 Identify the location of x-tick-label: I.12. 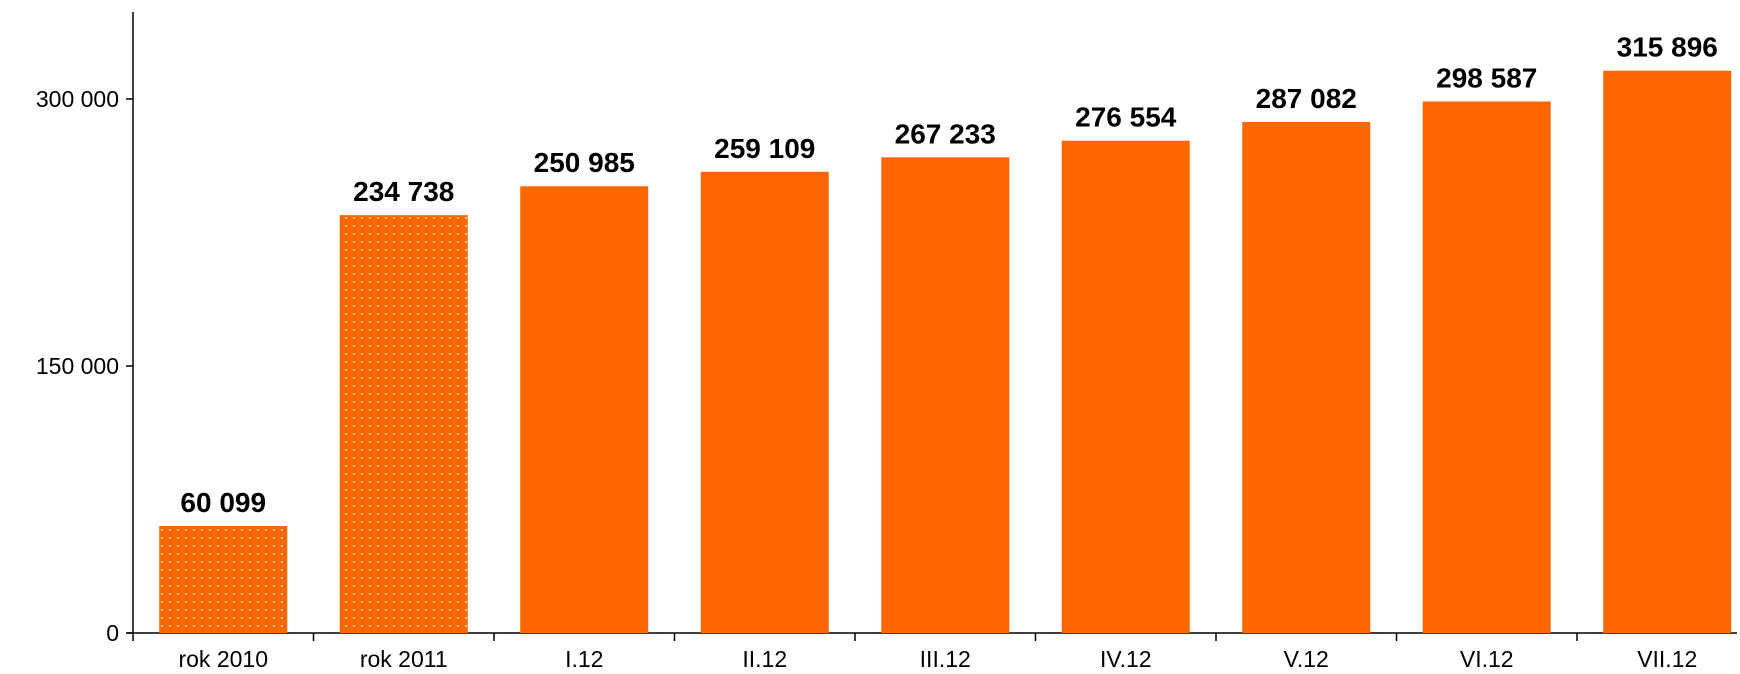
(584, 659).